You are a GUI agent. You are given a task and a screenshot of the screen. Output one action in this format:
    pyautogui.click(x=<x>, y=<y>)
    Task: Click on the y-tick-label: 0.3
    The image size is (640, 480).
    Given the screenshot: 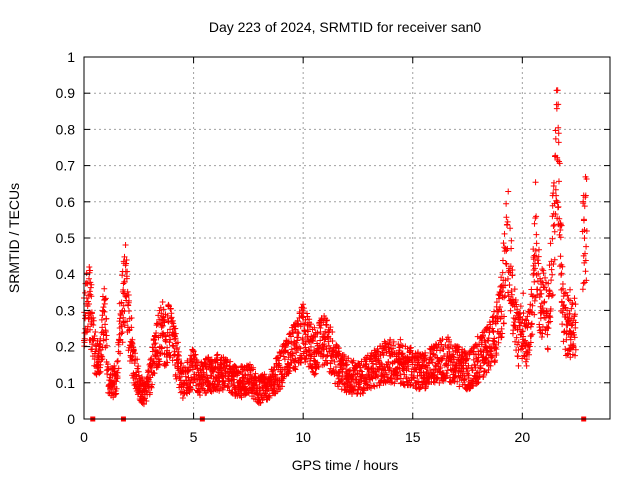 What is the action you would take?
    pyautogui.click(x=66, y=310)
    